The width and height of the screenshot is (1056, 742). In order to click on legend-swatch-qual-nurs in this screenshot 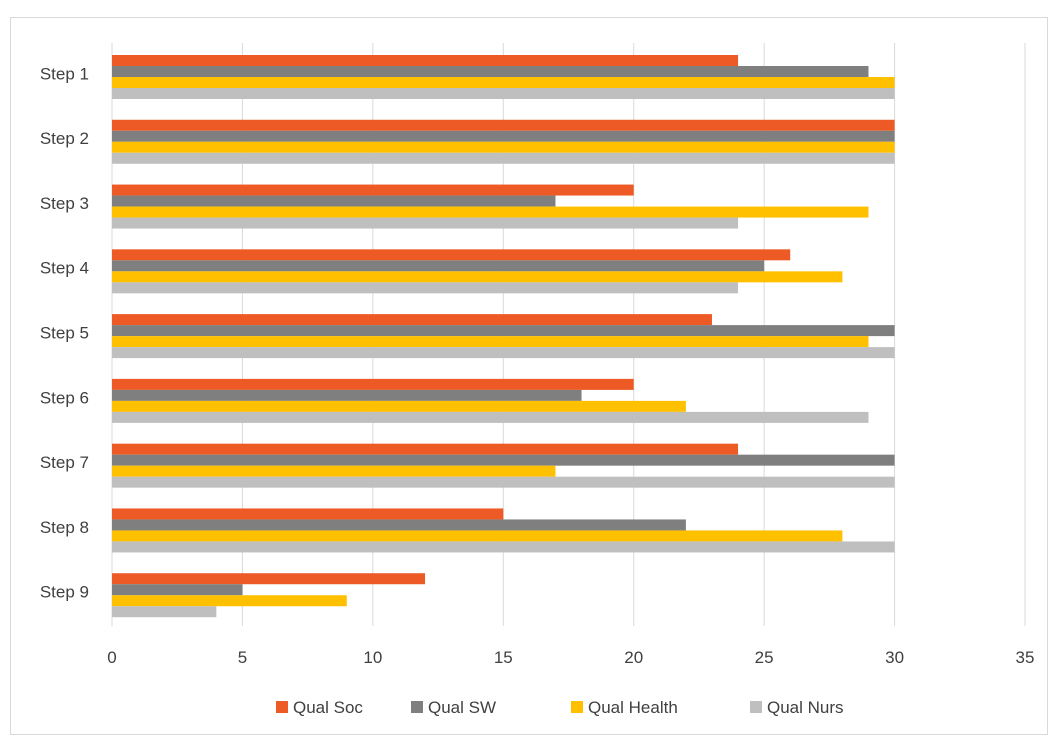, I will do `click(756, 707)`.